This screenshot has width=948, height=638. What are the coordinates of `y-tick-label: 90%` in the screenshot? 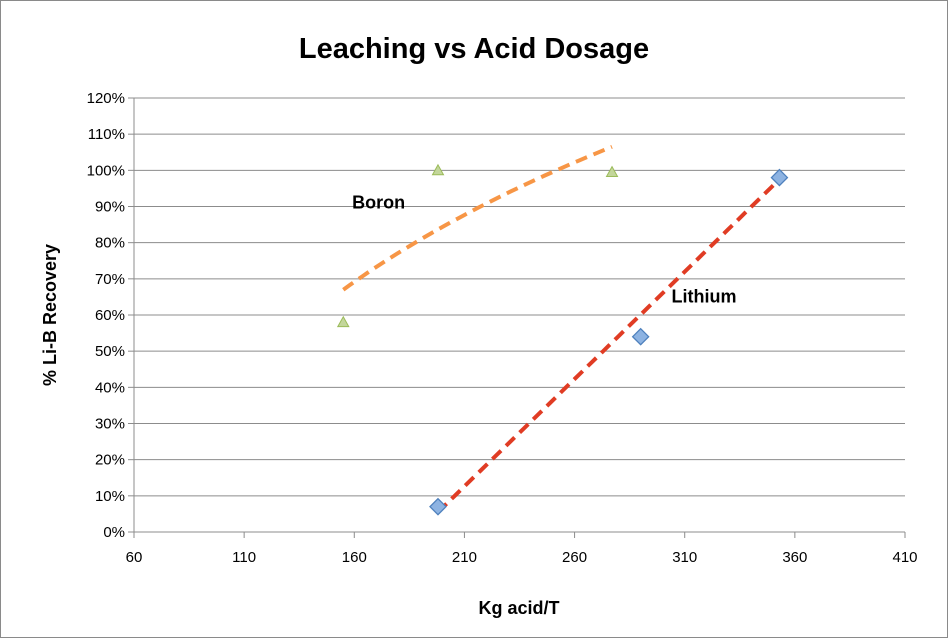 It's located at (110, 207).